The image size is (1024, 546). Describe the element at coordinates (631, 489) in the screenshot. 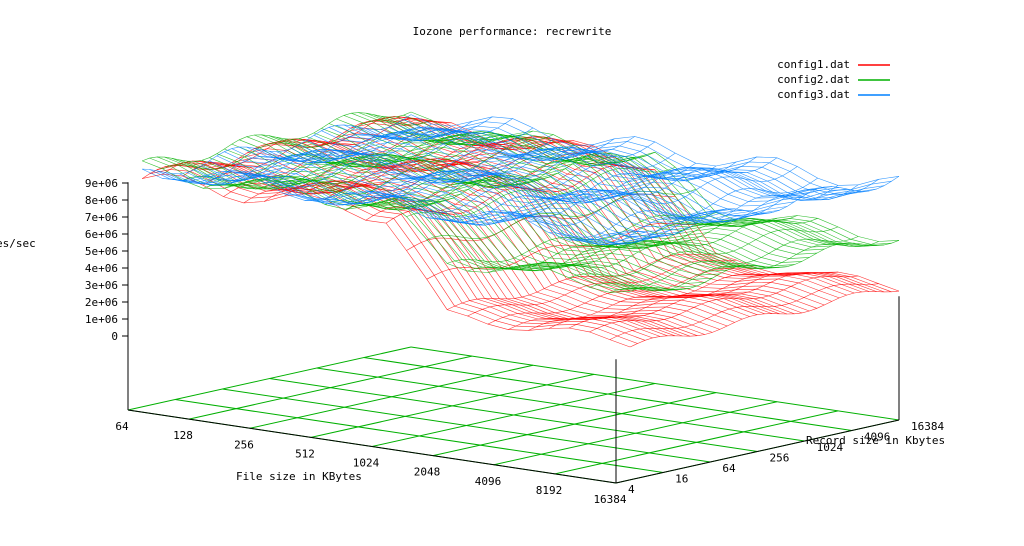

I see `y-tick-label: 4` at that location.